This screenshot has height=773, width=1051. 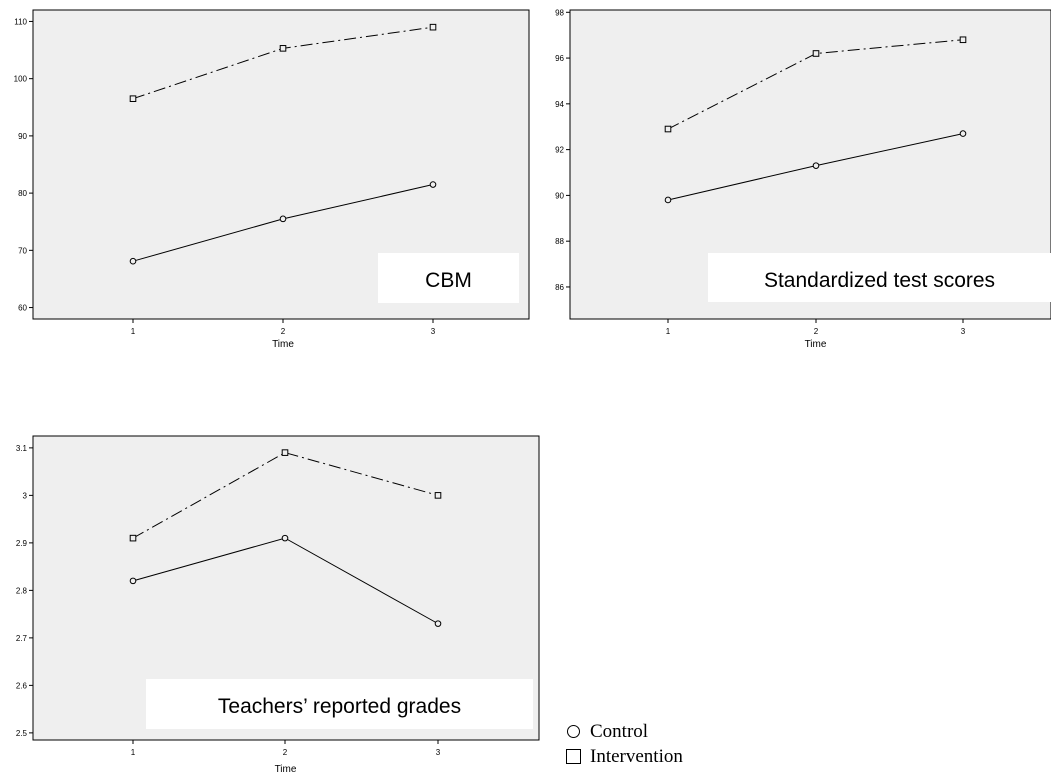 What do you see at coordinates (25, 495) in the screenshot?
I see `y-tick-label: 3` at bounding box center [25, 495].